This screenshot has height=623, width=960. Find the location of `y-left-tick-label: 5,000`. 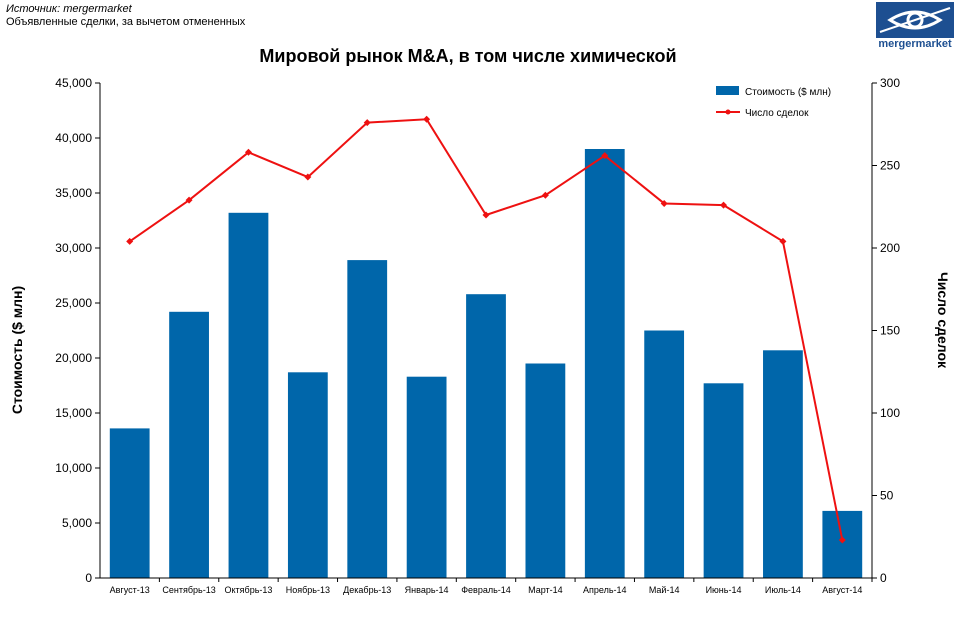

y-left-tick-label: 5,000 is located at coordinates (77, 523).